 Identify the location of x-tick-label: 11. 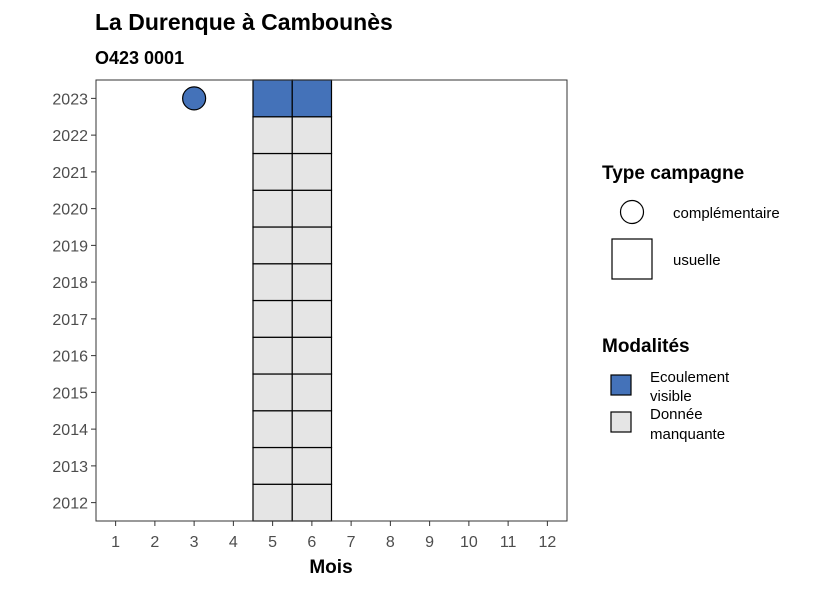
(508, 542).